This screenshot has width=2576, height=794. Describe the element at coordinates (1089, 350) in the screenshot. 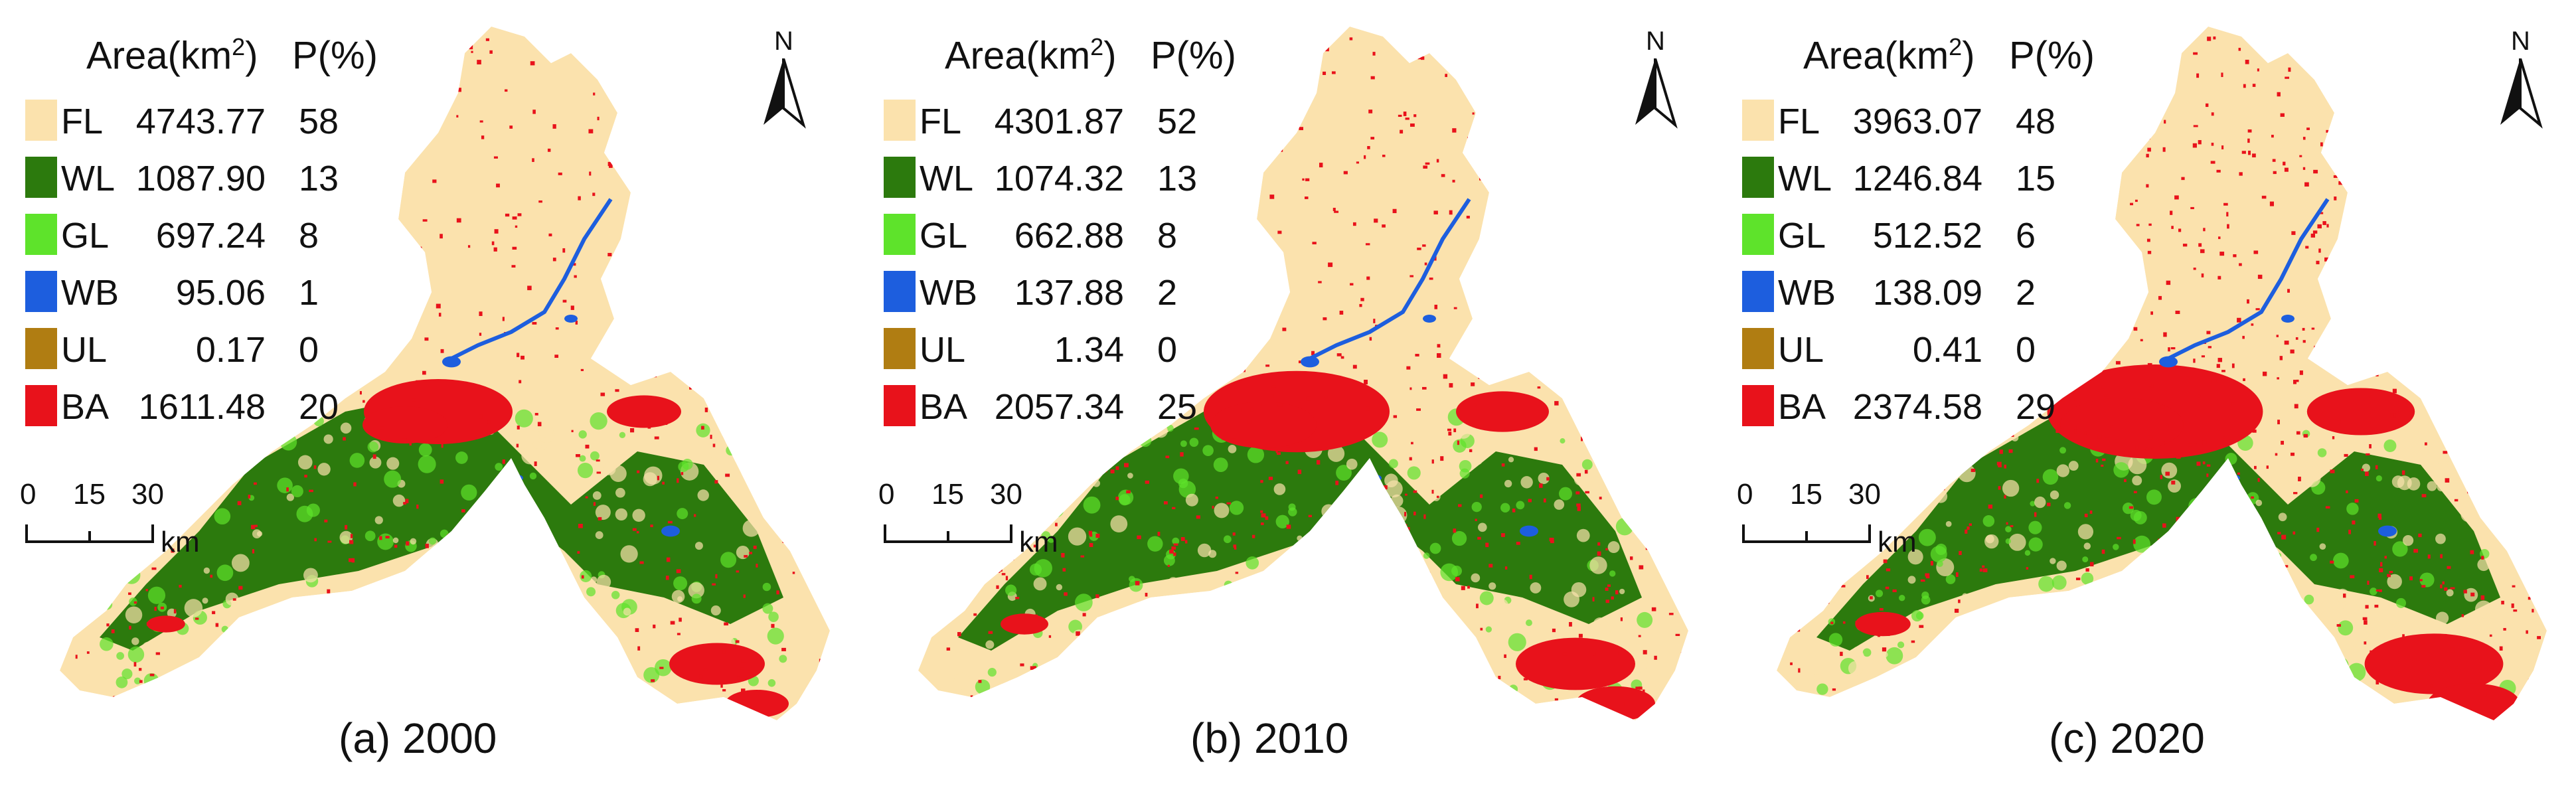

I see `class-area: 1.34` at that location.